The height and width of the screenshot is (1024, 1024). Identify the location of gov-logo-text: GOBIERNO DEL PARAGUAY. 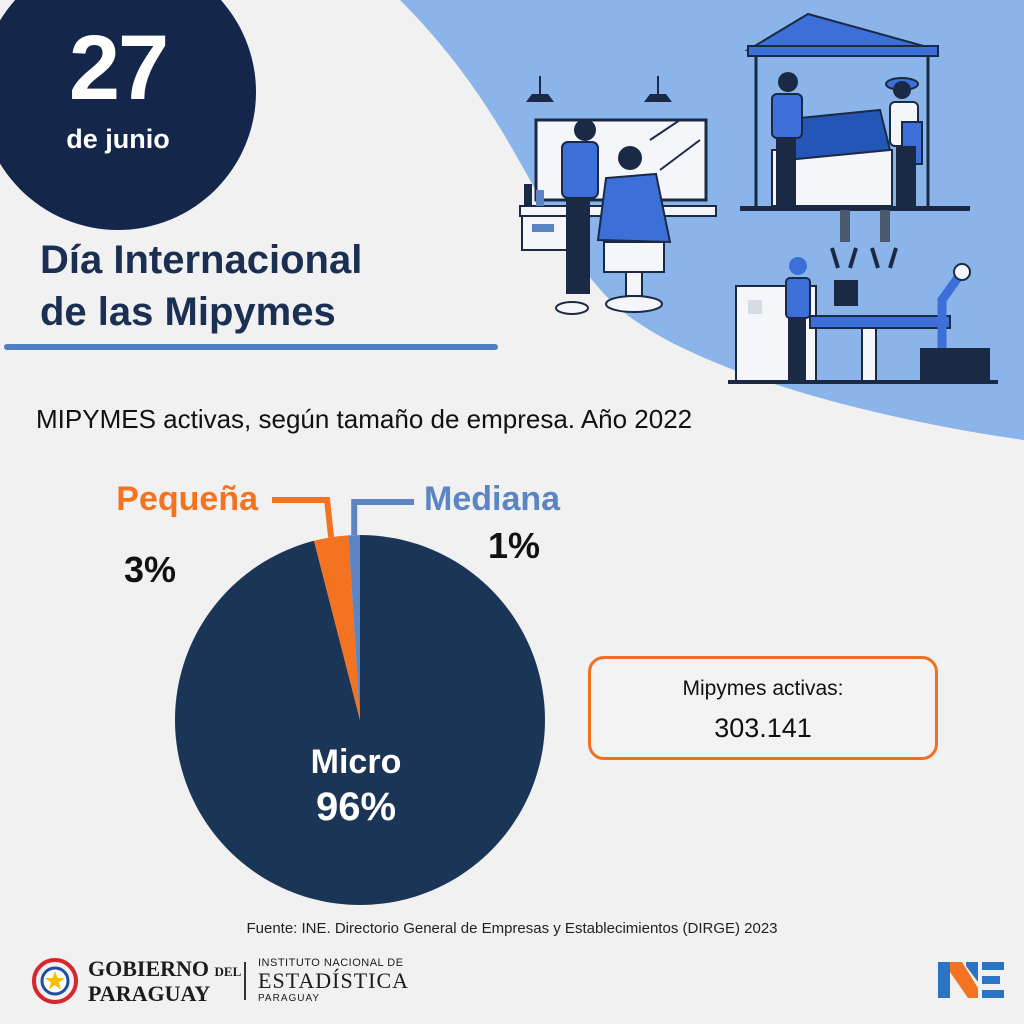
(164, 981).